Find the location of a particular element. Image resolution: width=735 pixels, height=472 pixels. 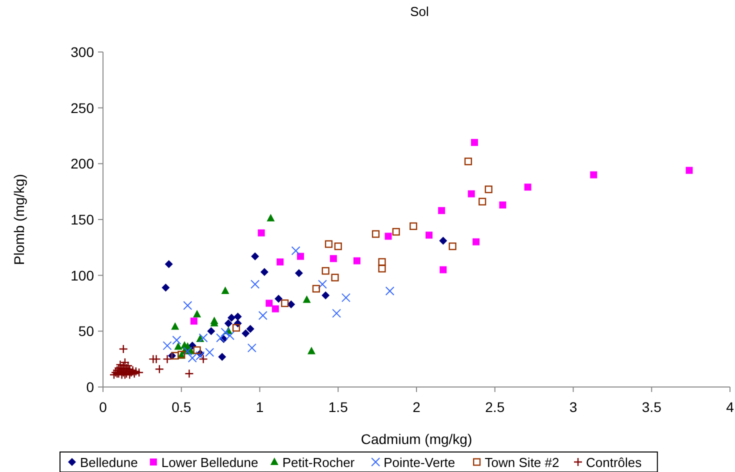

legend-label: Pointe-Verte is located at coordinates (420, 462).